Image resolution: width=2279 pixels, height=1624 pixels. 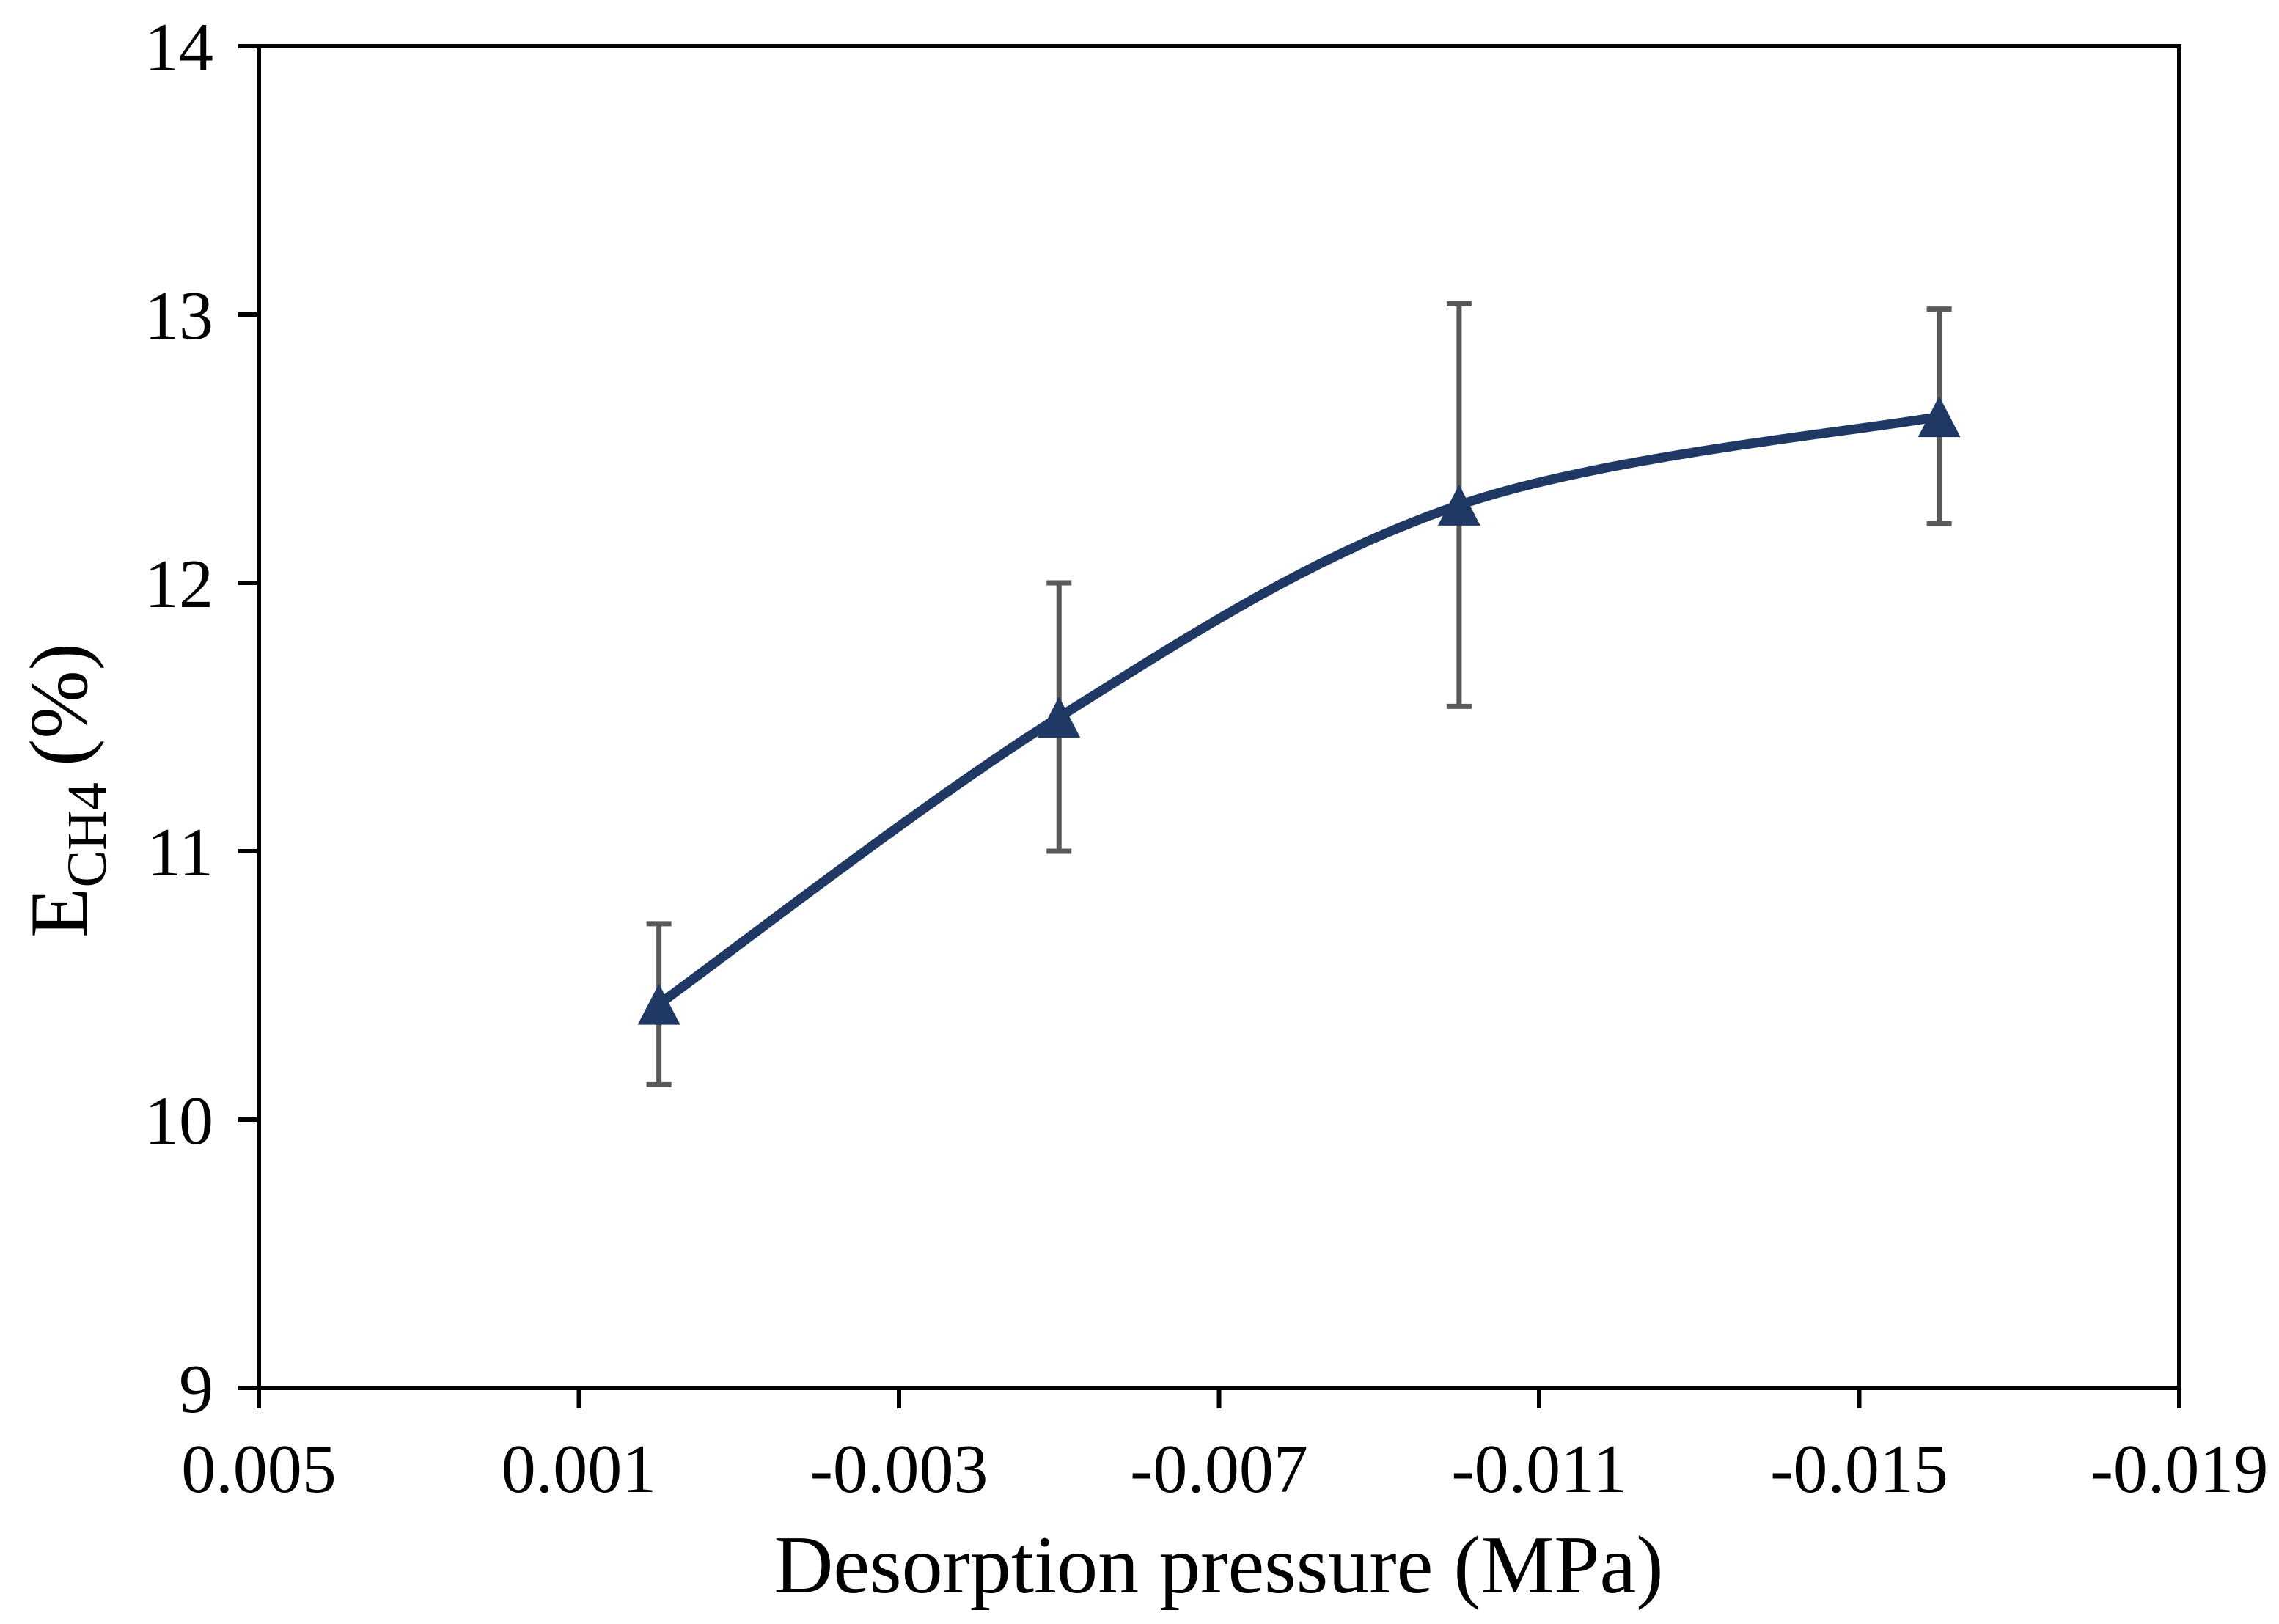 I want to click on y-tick-label: 10, so click(x=178, y=1121).